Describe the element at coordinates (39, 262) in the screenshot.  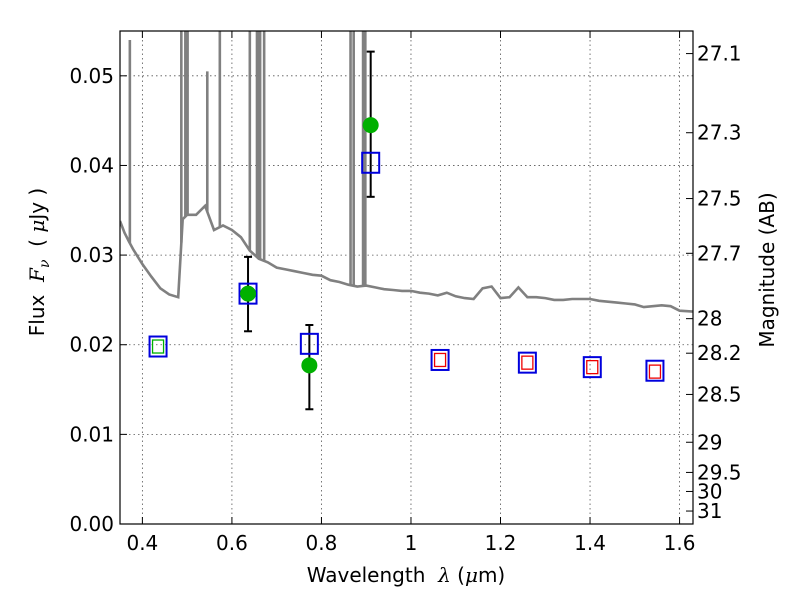
I see `y-axis-title: Flux Fν ( μJy )` at that location.